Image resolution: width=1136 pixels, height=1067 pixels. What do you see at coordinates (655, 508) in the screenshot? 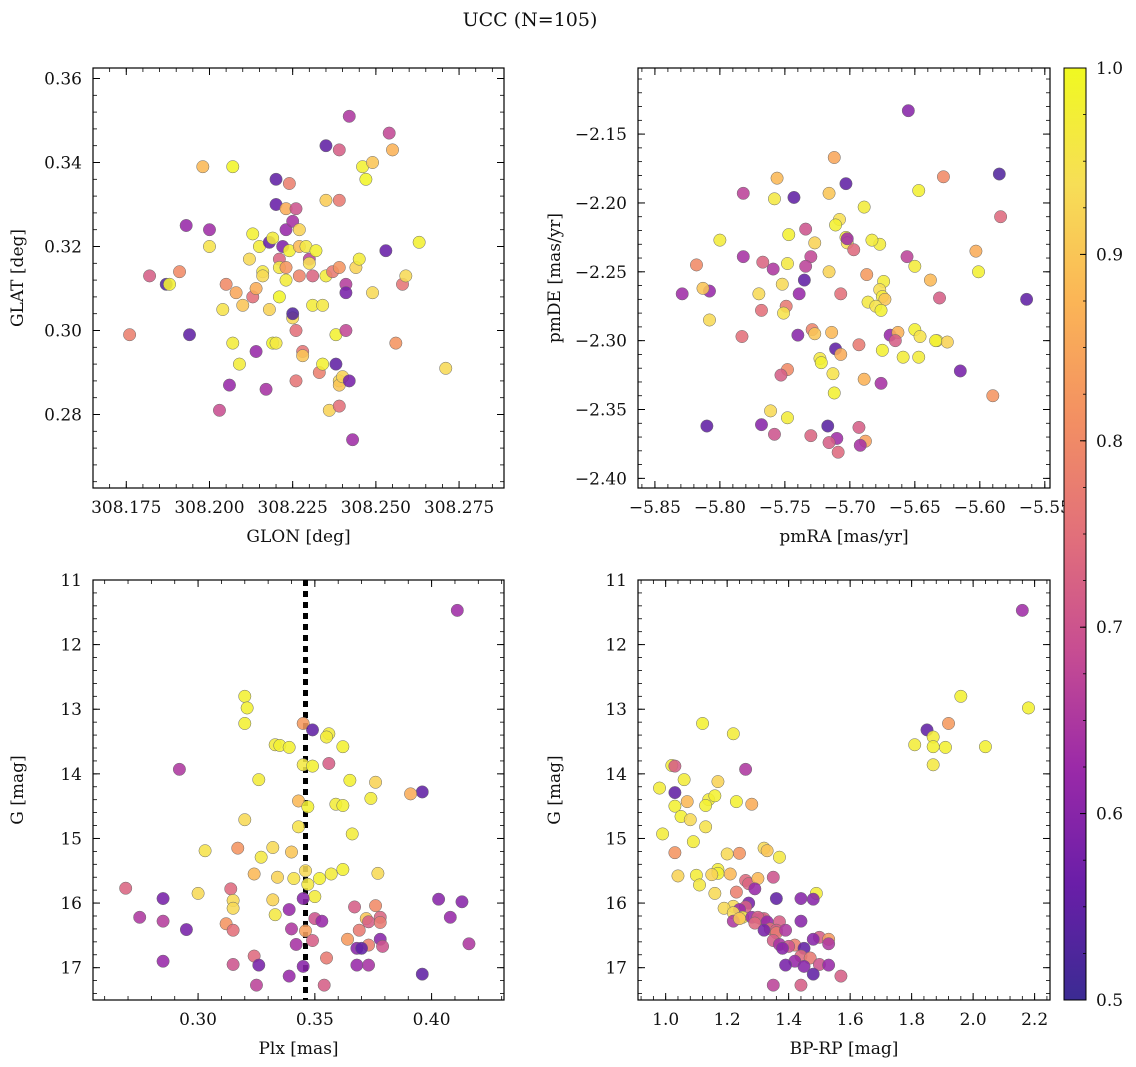
I see `x-tick-label: −5.85` at bounding box center [655, 508].